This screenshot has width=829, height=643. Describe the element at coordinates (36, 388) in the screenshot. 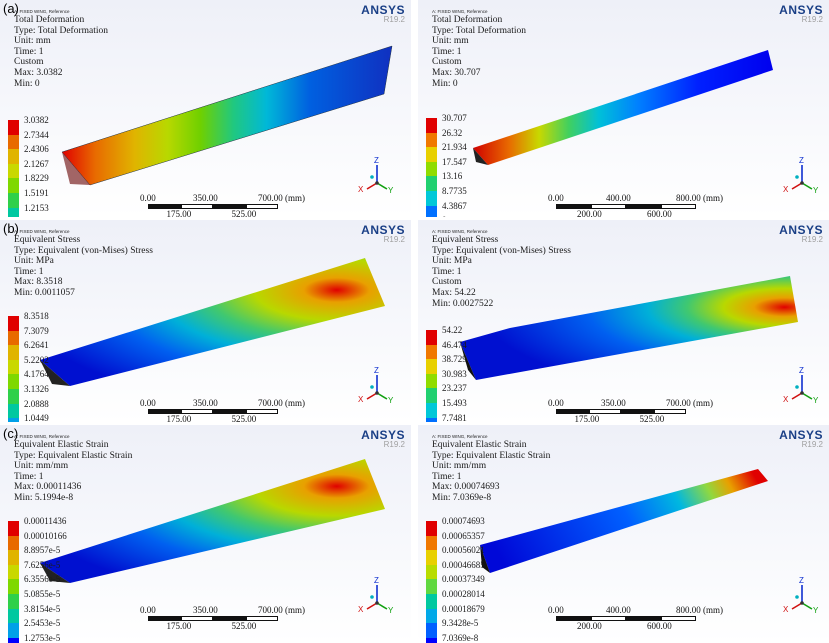

I see `legend-value: 3.1326` at that location.